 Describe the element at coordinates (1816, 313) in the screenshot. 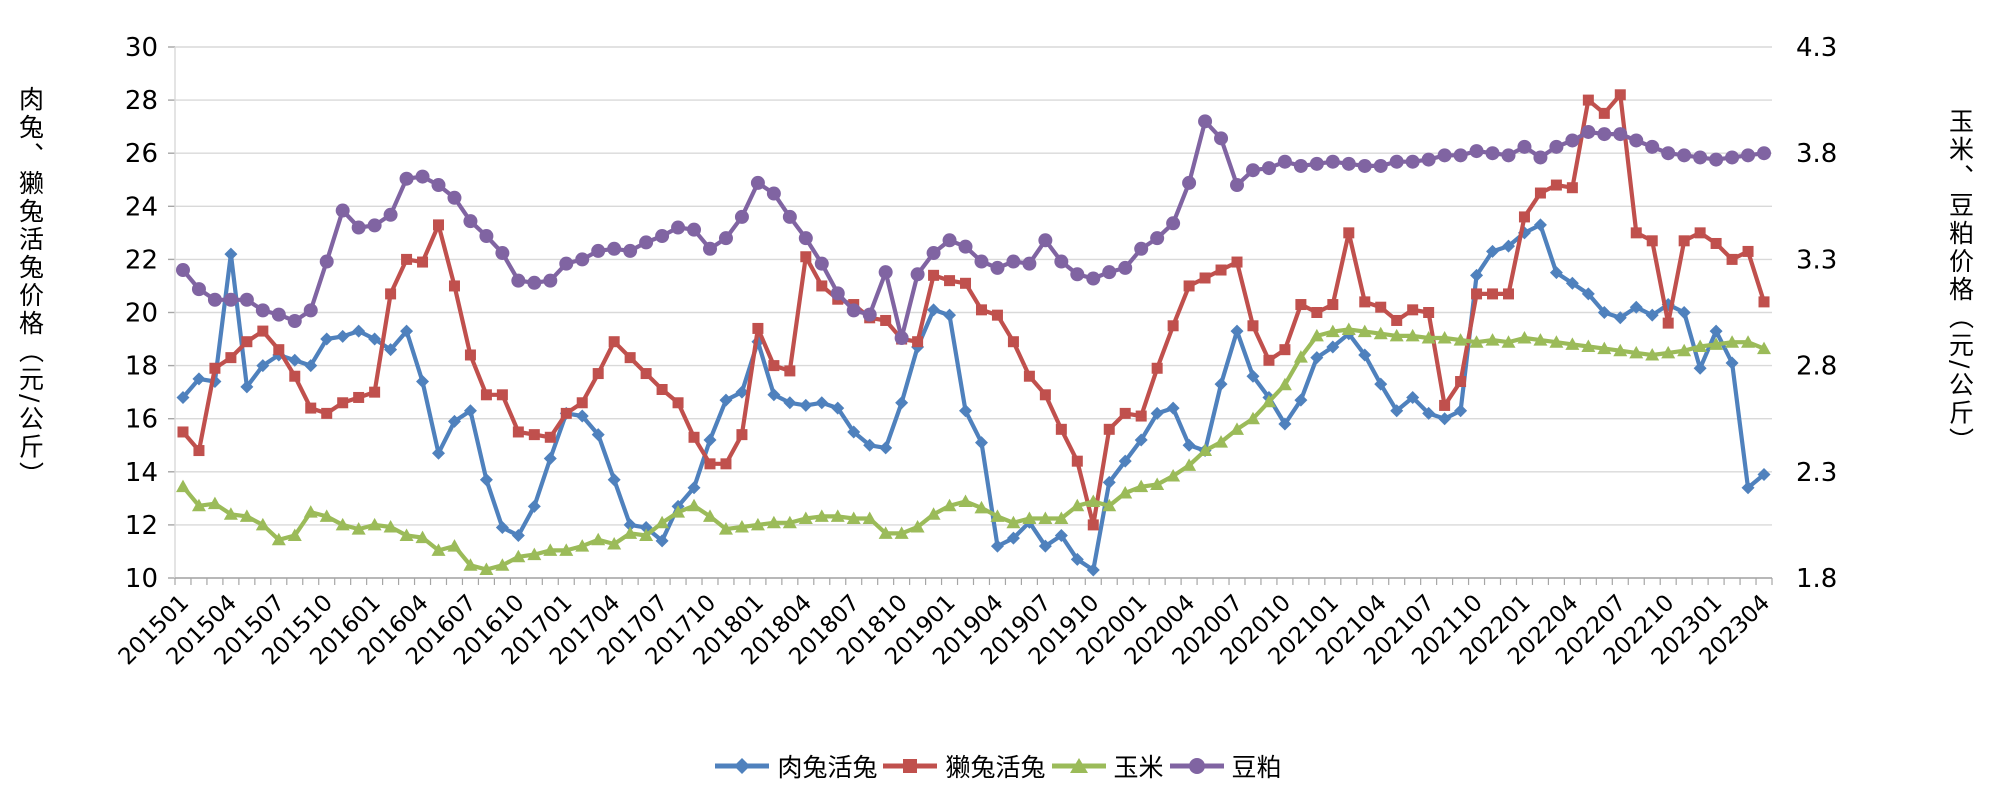

I see `right-axis-tick-labels: 1.8 2.3 2.8 3.3 3.8 4.3` at that location.